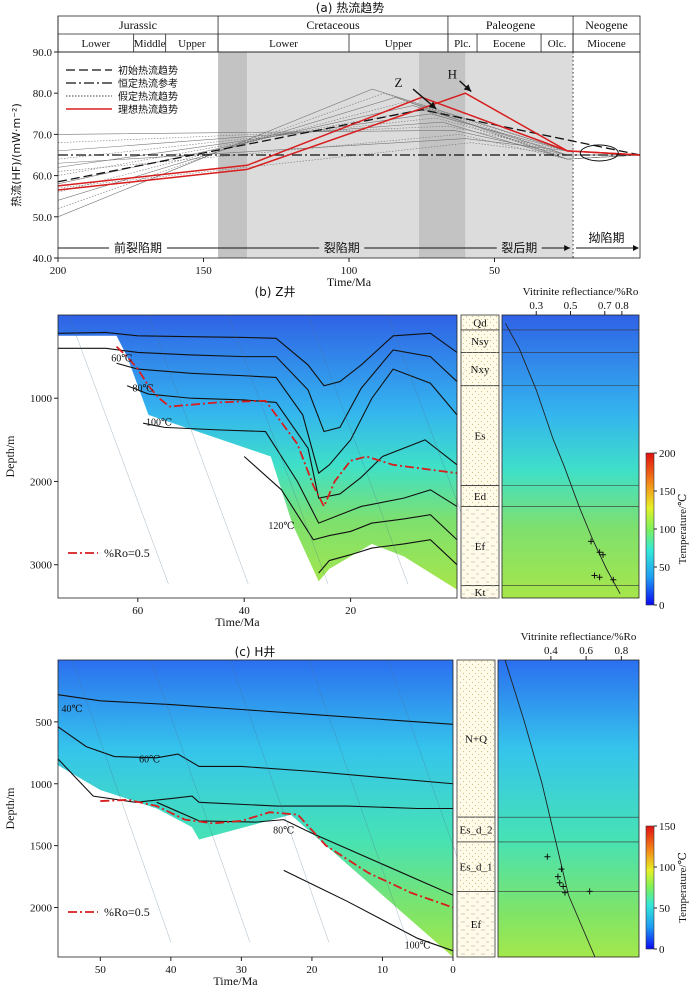 The width and height of the screenshot is (700, 993). What do you see at coordinates (43, 135) in the screenshot?
I see `y-tick-label: 70.0` at bounding box center [43, 135].